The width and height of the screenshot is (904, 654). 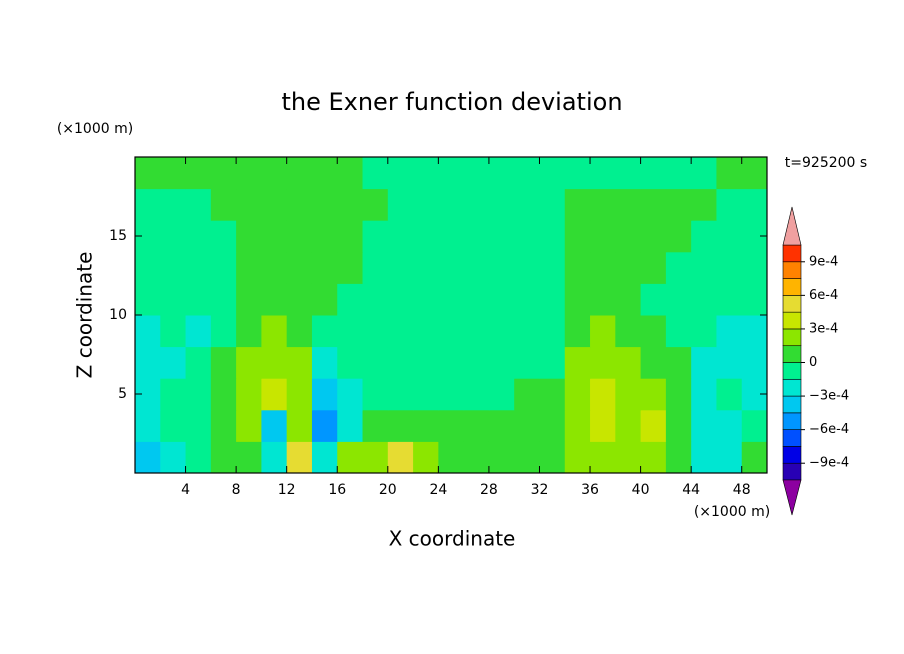 What do you see at coordinates (742, 490) in the screenshot?
I see `x-tick-label: 48` at bounding box center [742, 490].